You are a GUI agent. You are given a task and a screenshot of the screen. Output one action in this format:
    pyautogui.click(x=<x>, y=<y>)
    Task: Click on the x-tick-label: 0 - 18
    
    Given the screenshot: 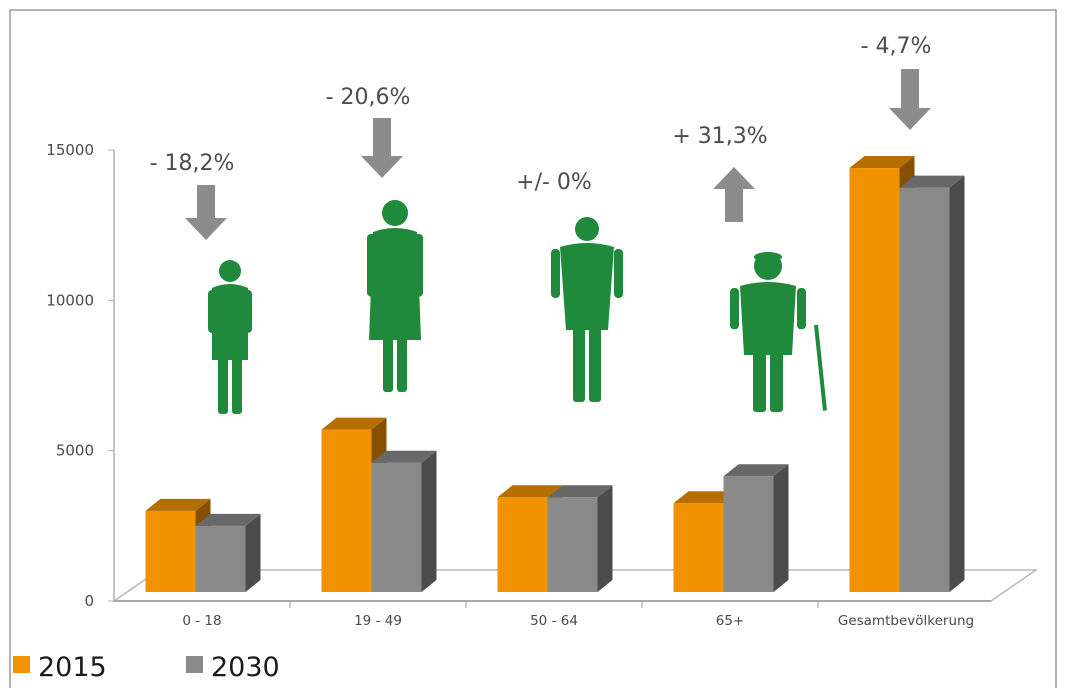 What is the action you would take?
    pyautogui.click(x=201, y=621)
    